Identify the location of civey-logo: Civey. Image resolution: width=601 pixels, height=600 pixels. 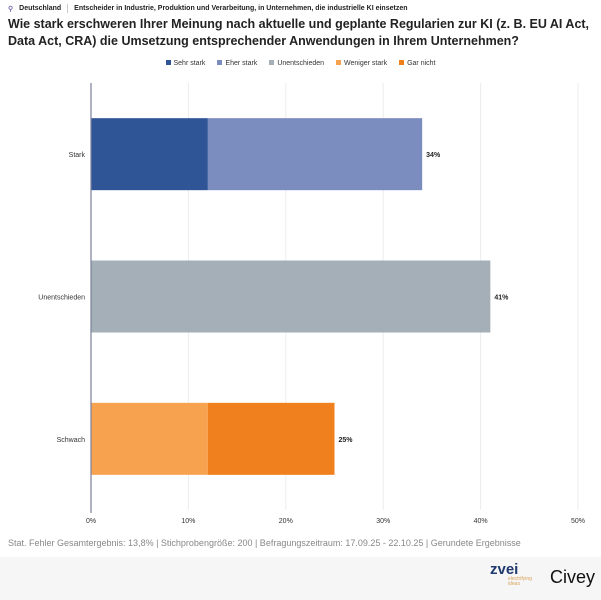
(573, 577).